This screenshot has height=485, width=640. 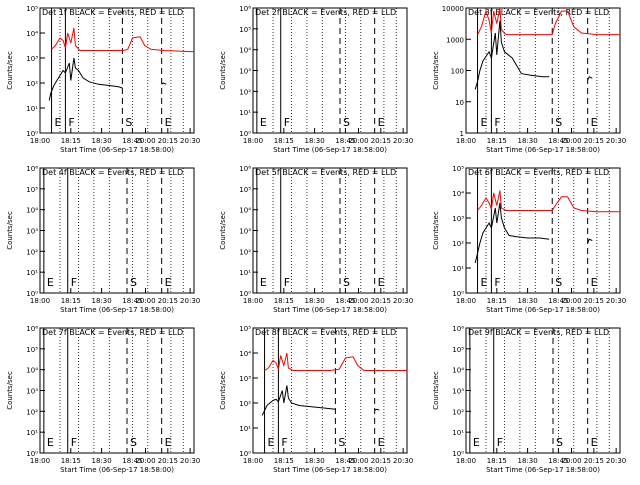 I want to click on y-tick-label: 1000, so click(x=455, y=40).